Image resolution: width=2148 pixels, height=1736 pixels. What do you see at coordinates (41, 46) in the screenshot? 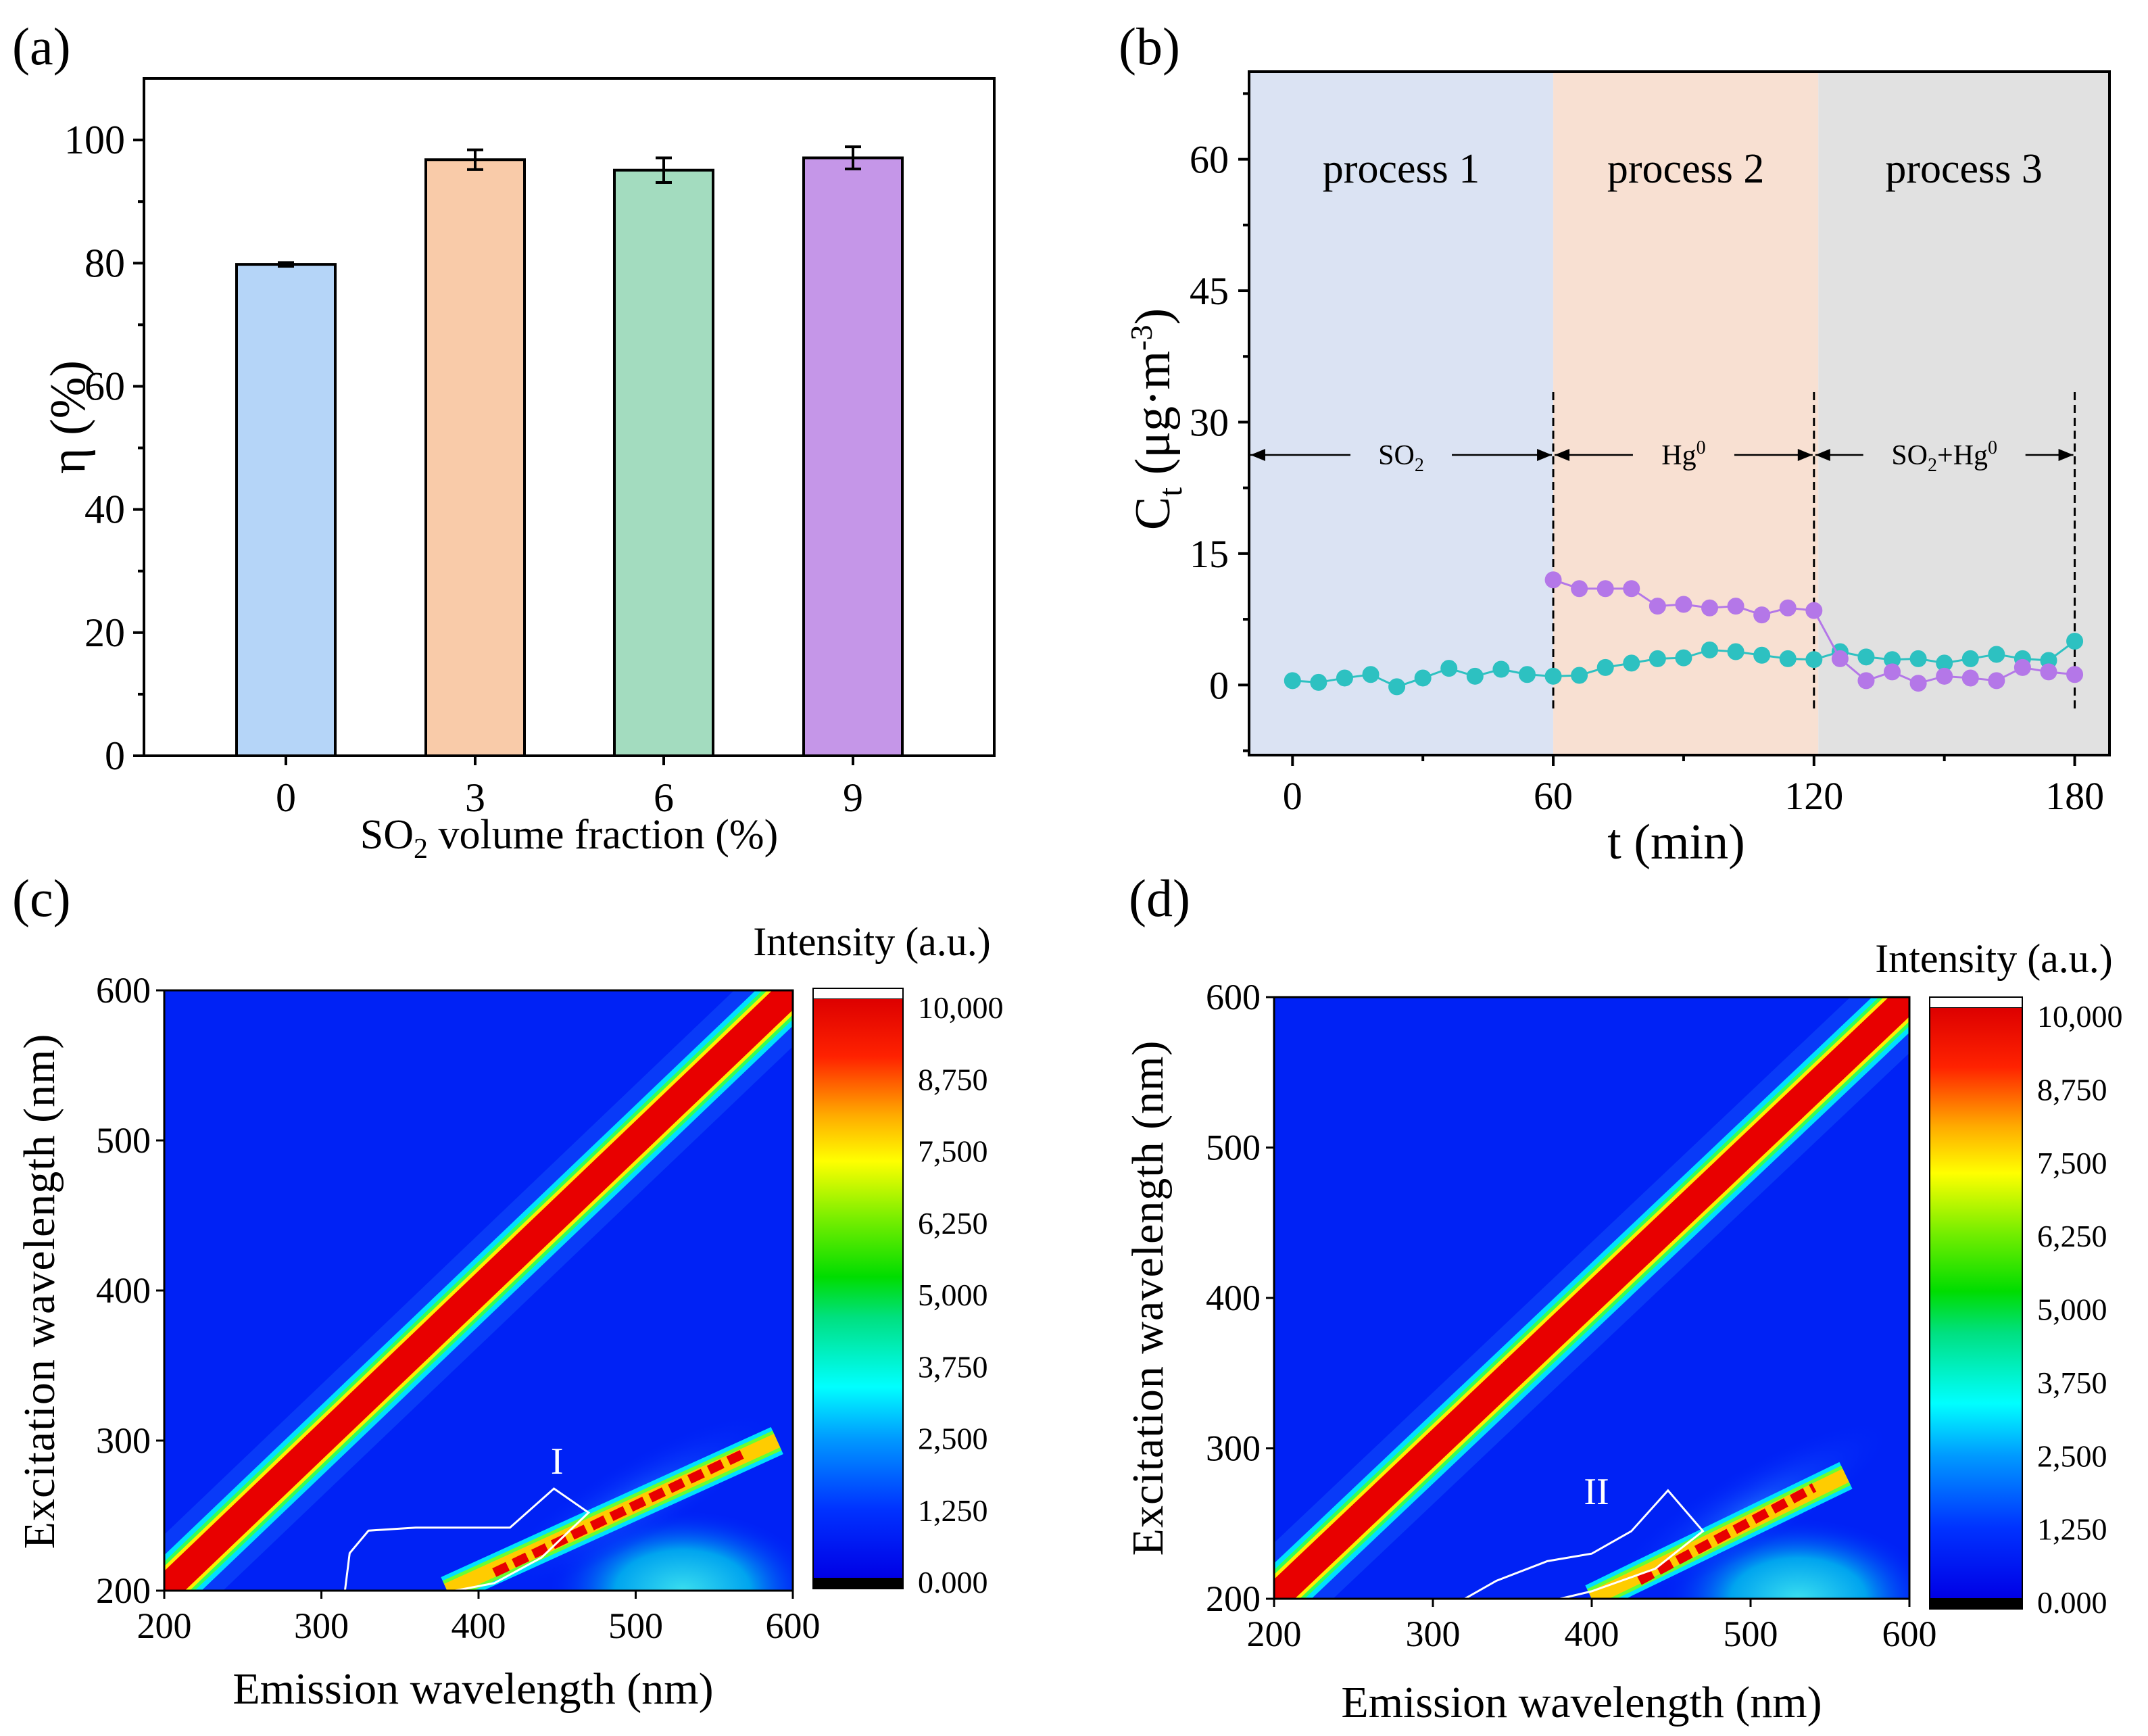
I see `panel-a-label: (a)` at bounding box center [41, 46].